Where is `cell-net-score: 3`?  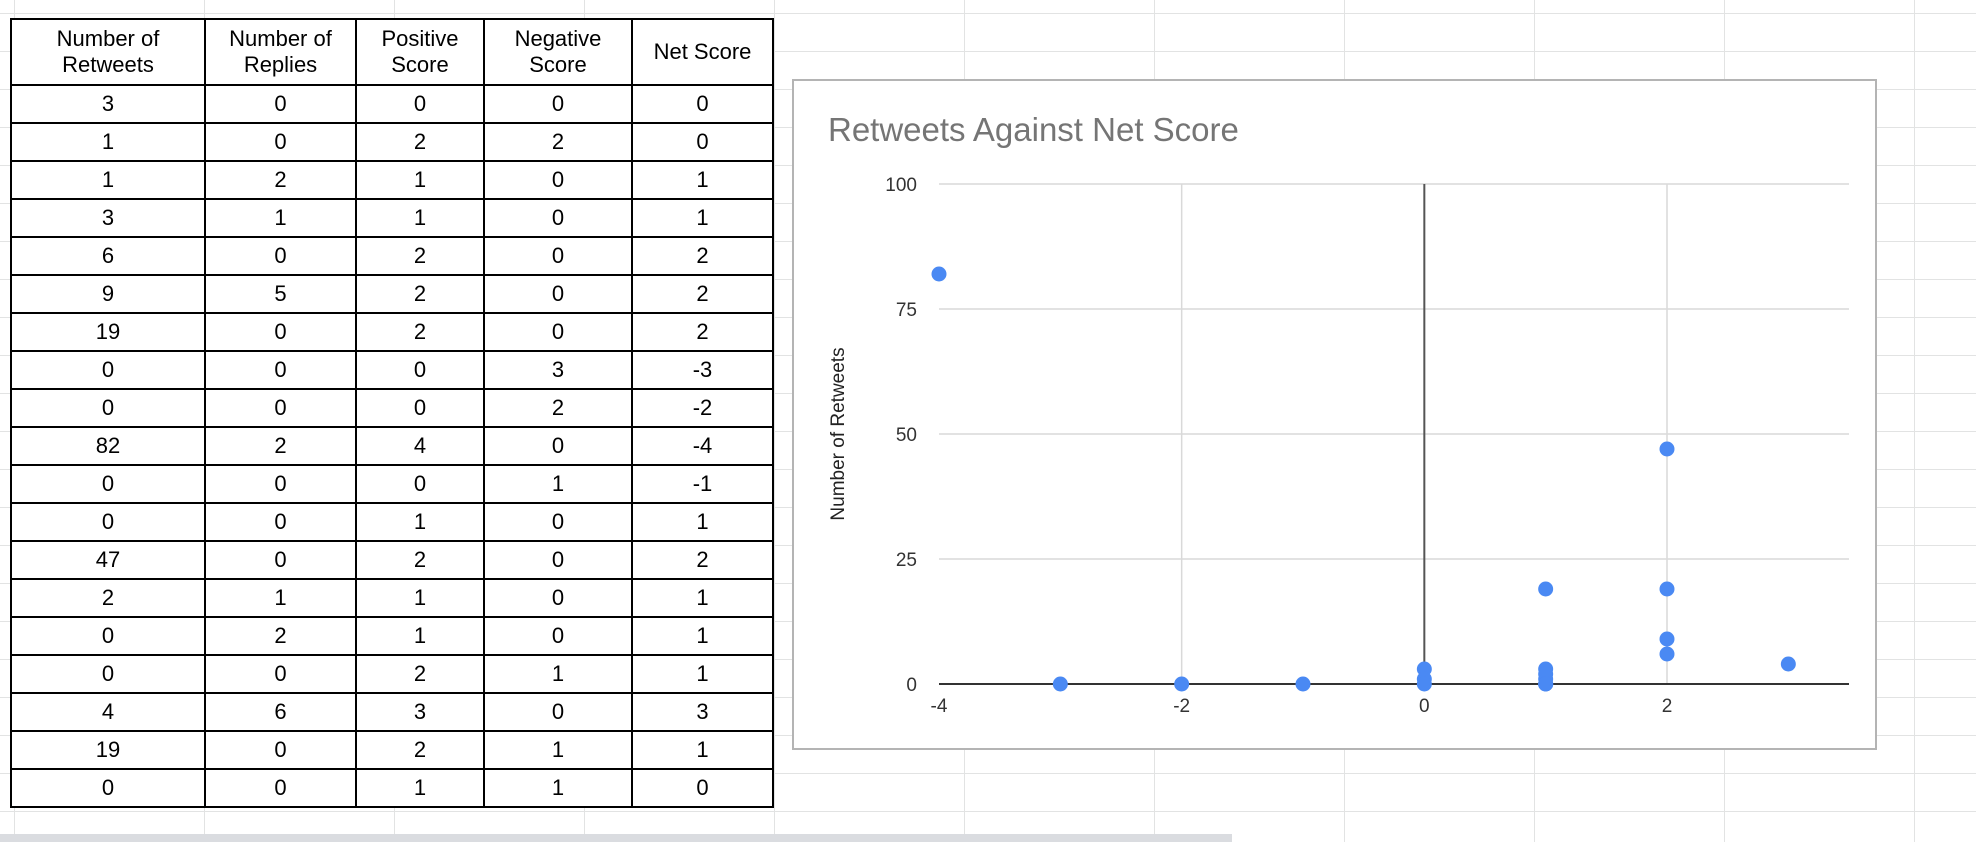
cell-net-score: 3 is located at coordinates (702, 712).